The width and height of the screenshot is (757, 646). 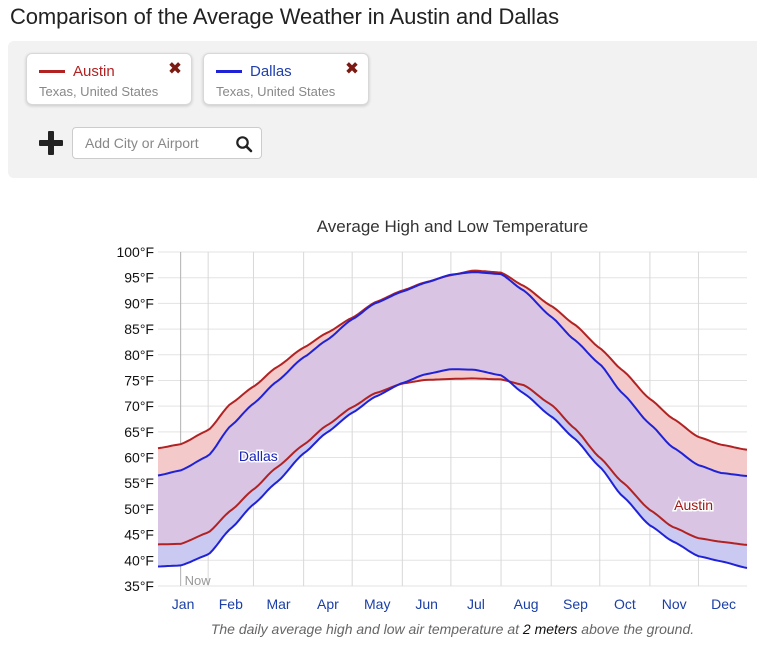 I want to click on y-tick-label: 65°F, so click(x=139, y=432).